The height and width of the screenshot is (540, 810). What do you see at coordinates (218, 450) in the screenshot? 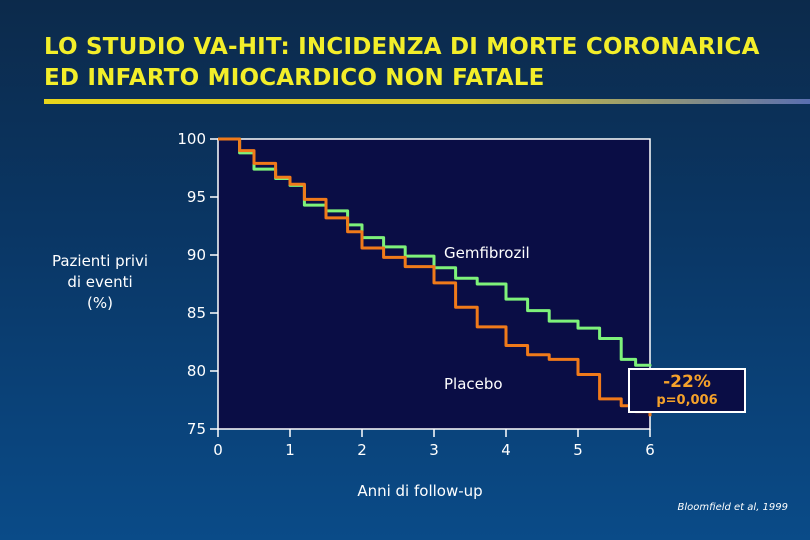
I see `x-tick-label: 0` at bounding box center [218, 450].